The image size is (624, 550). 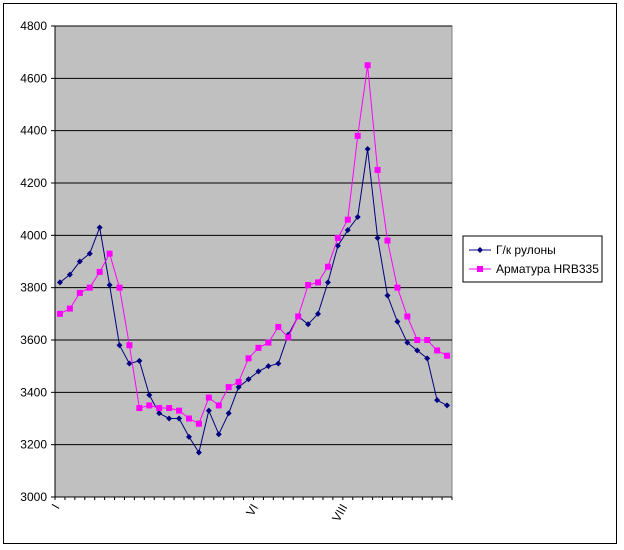 I want to click on y-tick-label: 3800, so click(x=33, y=288).